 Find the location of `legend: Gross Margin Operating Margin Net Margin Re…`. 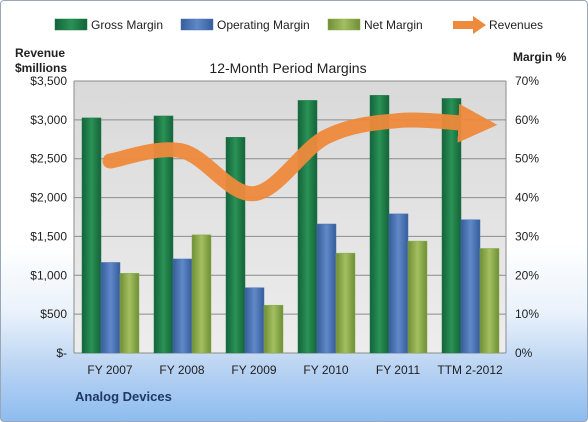

legend: Gross Margin Operating Margin Net Margin Re… is located at coordinates (298, 25).